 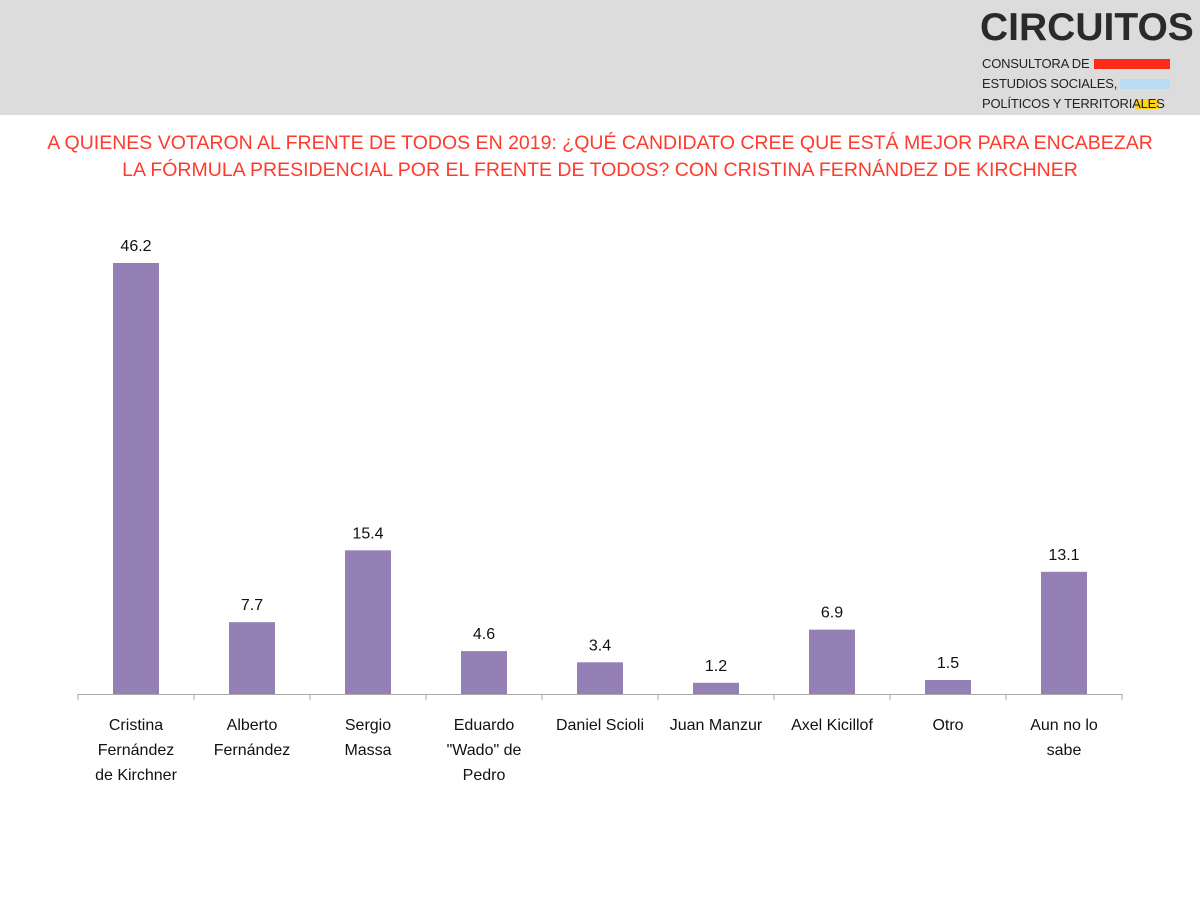 I want to click on category-label: Juan Manzur, so click(x=716, y=725).